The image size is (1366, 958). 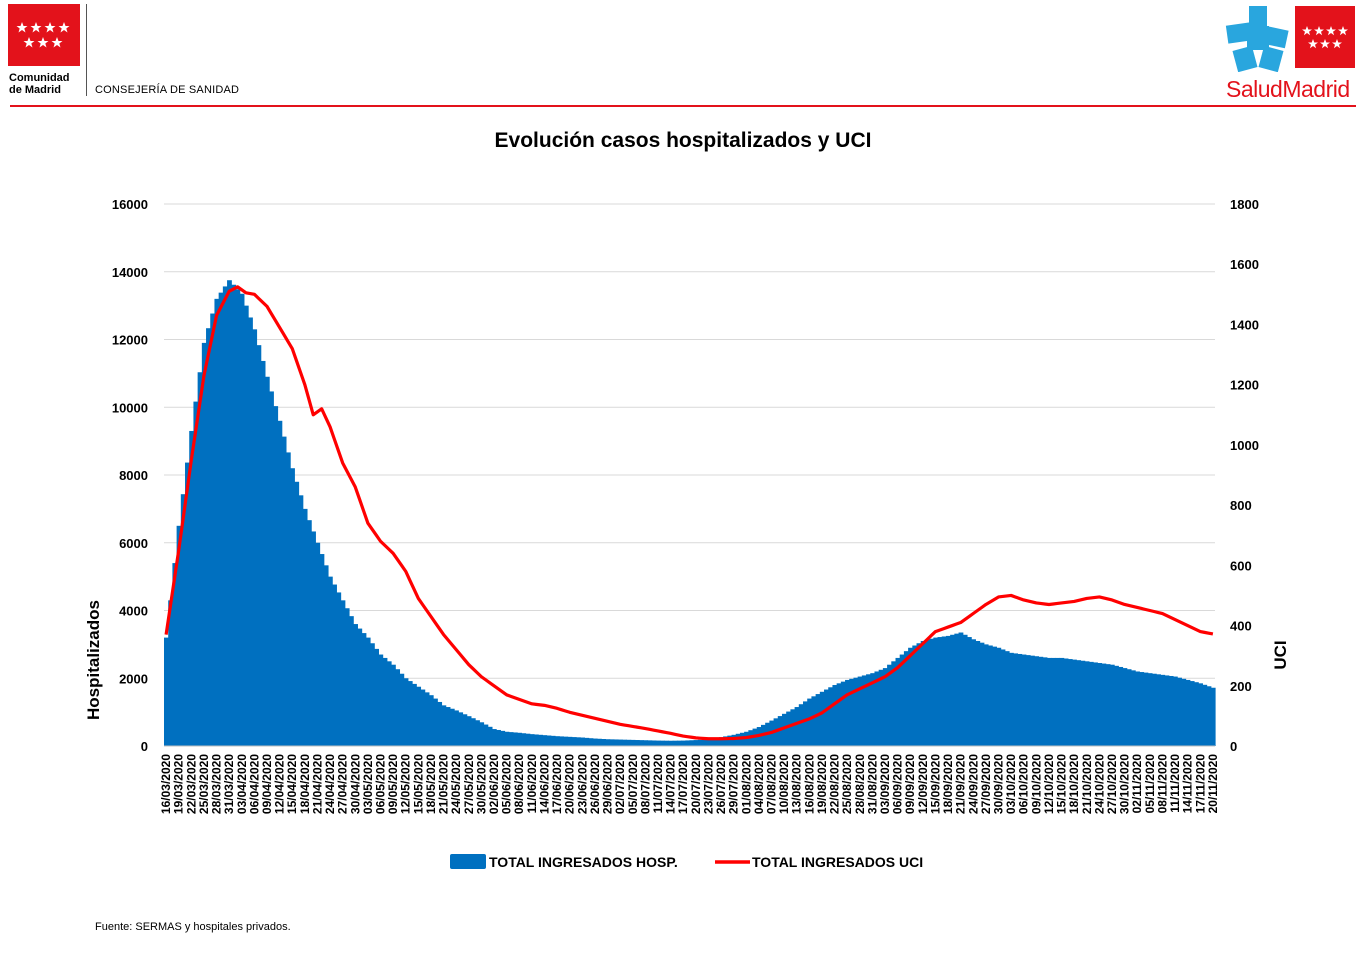 I want to click on x-tick-label: 18/04/2020, so click(x=305, y=784).